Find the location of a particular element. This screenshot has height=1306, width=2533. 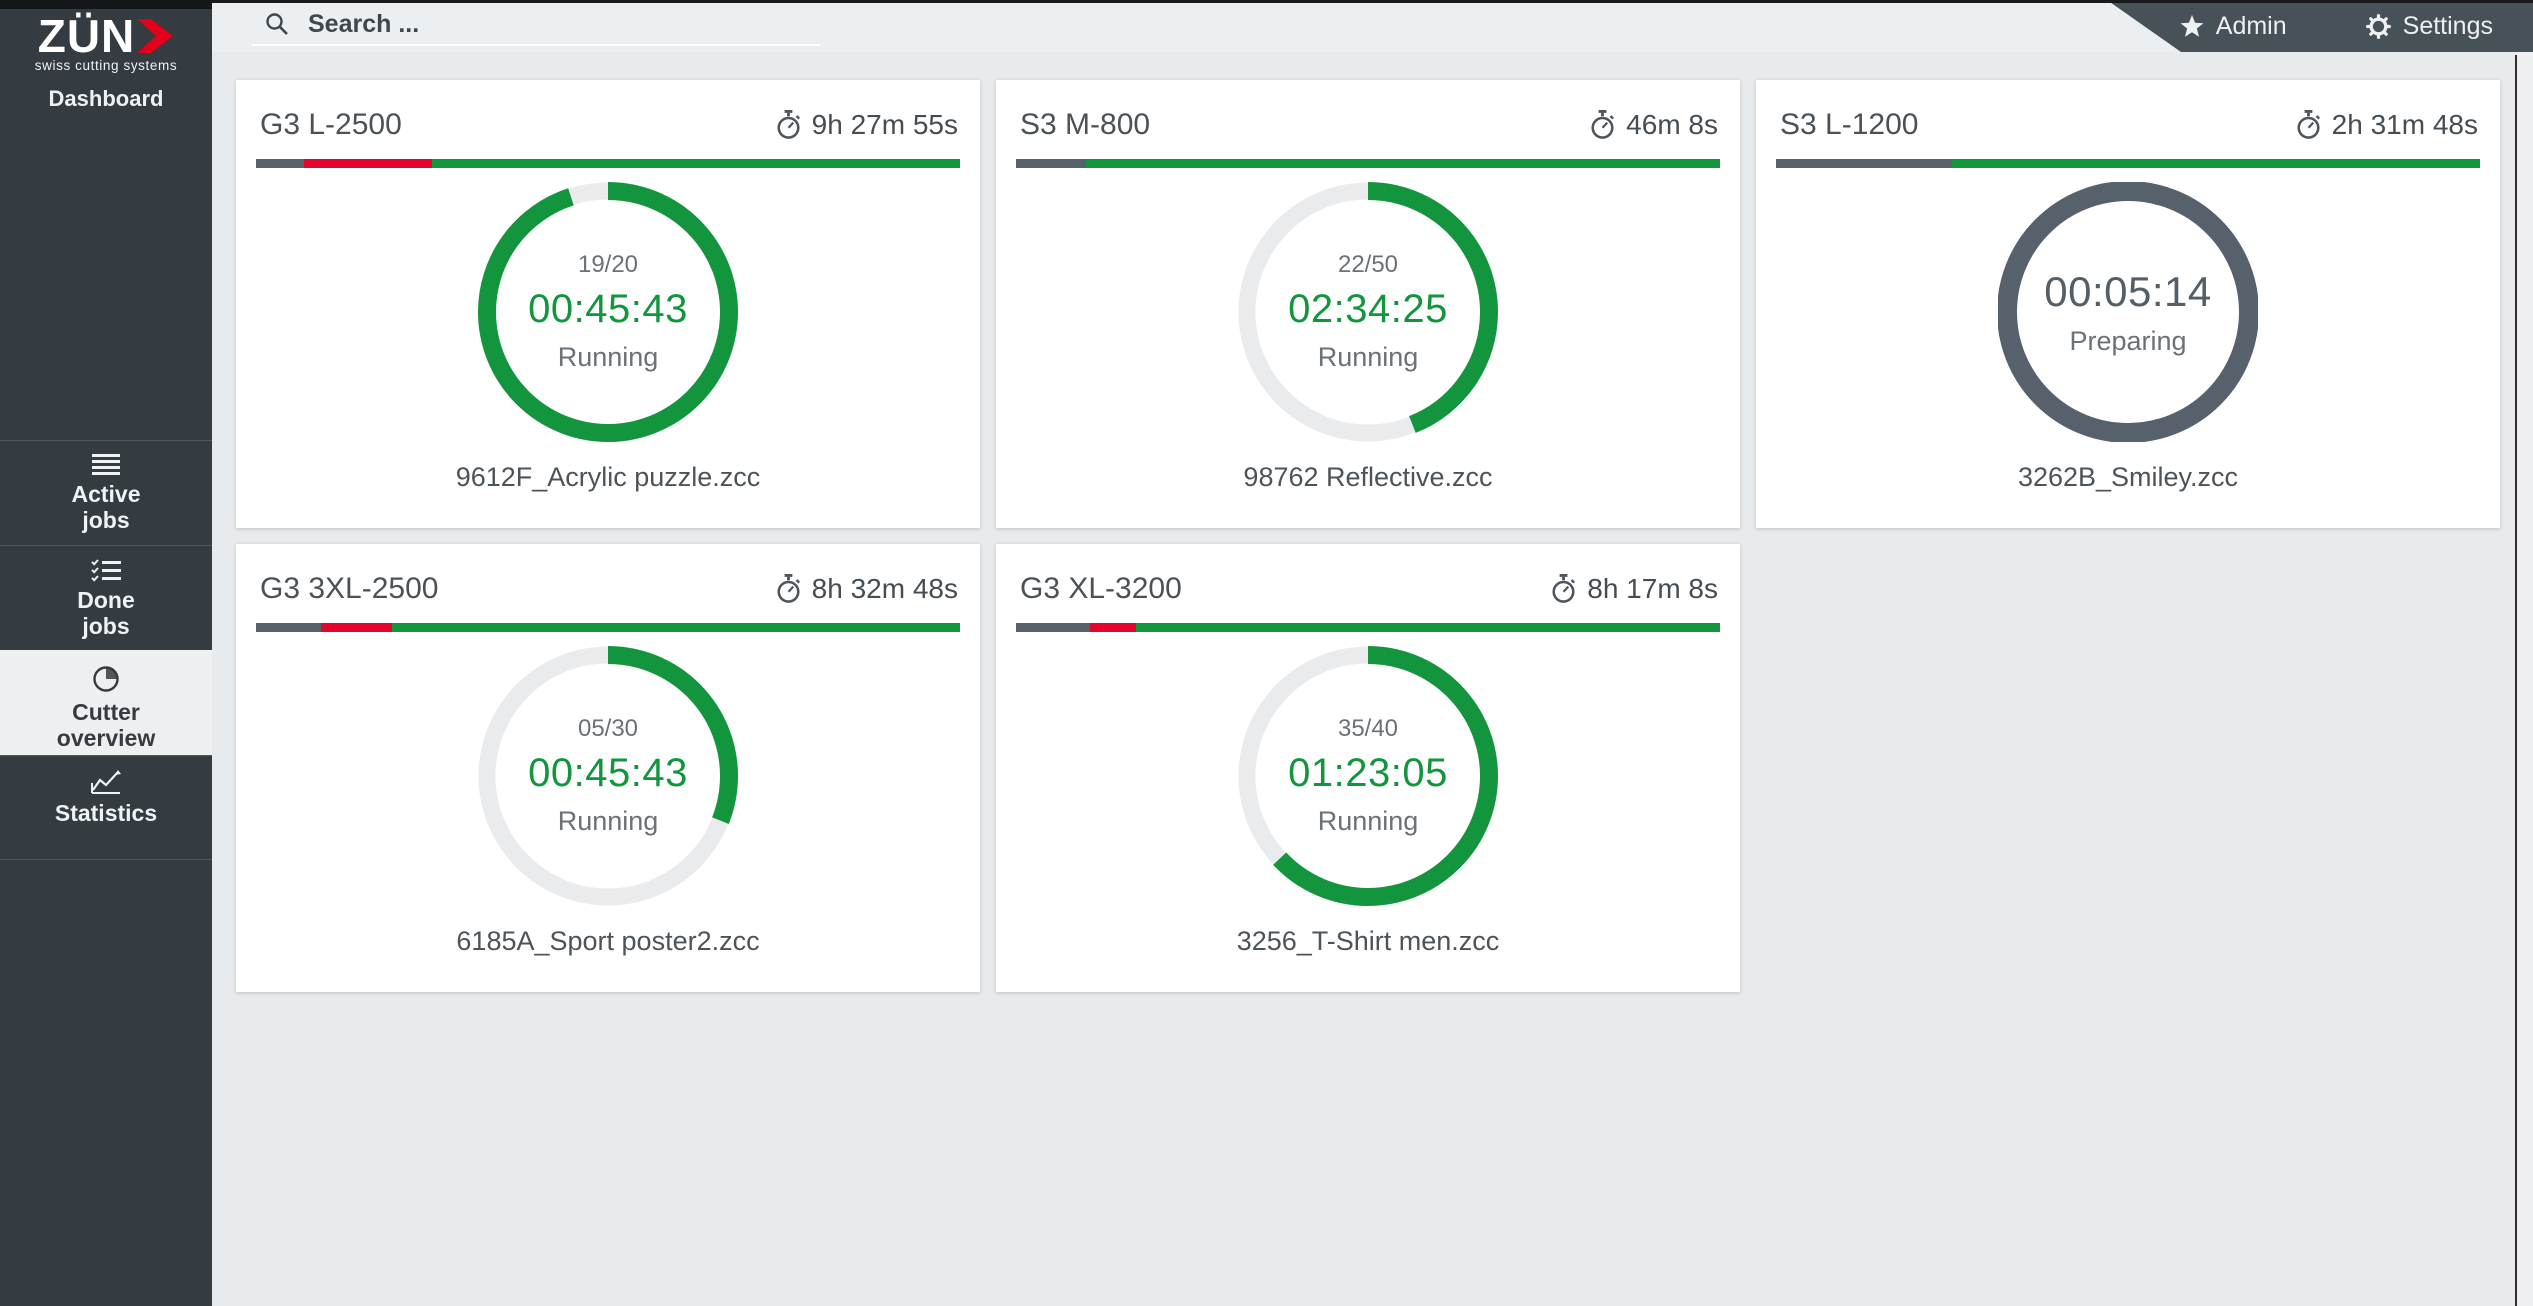

cutter-card: G3 L-2500 9h 27m 55s is located at coordinates (608, 304).